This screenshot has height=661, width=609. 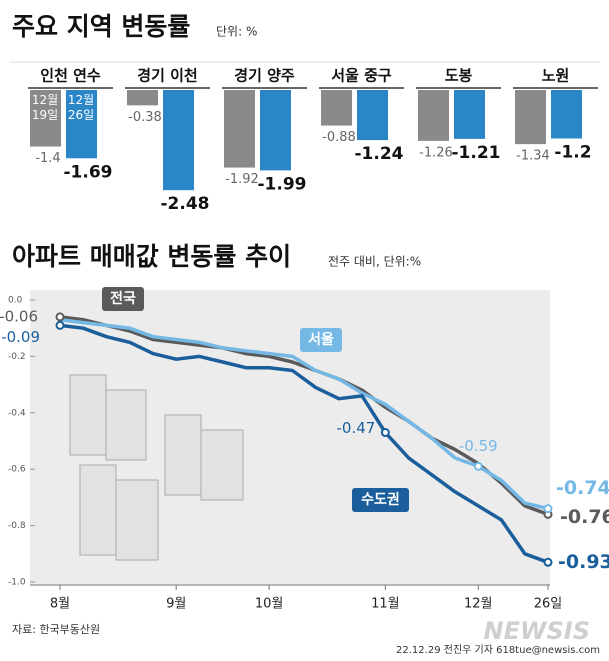 What do you see at coordinates (167, 76) in the screenshot?
I see `region-label: 경기 이천` at bounding box center [167, 76].